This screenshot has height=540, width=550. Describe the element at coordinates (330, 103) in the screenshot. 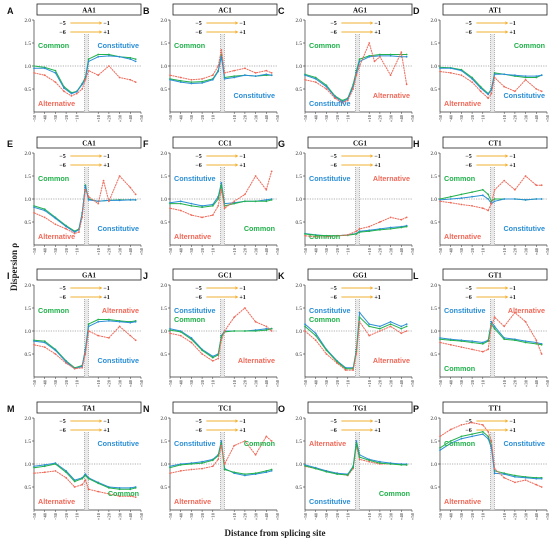

I see `series-label-constitutive: Constitutive` at that location.